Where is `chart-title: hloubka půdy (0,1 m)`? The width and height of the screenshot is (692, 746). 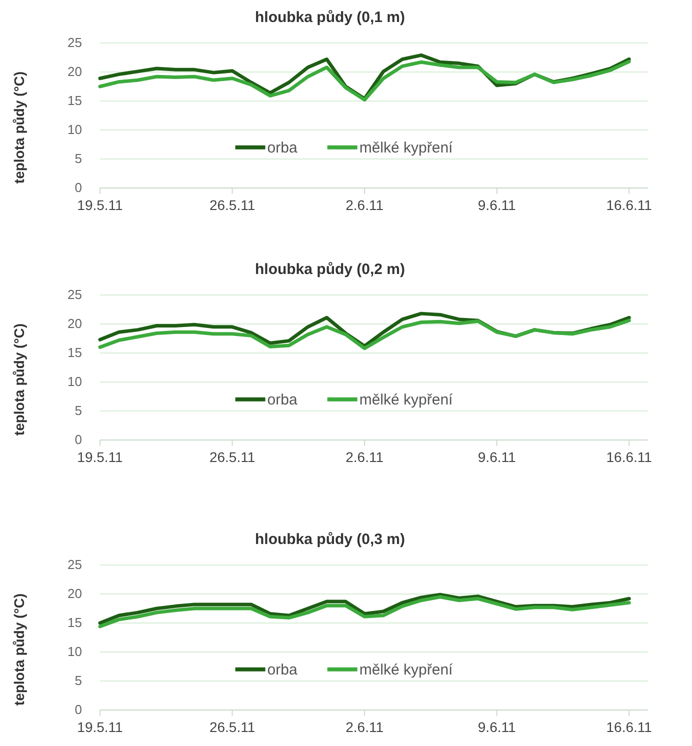
chart-title: hloubka půdy (0,1 m) is located at coordinates (330, 17).